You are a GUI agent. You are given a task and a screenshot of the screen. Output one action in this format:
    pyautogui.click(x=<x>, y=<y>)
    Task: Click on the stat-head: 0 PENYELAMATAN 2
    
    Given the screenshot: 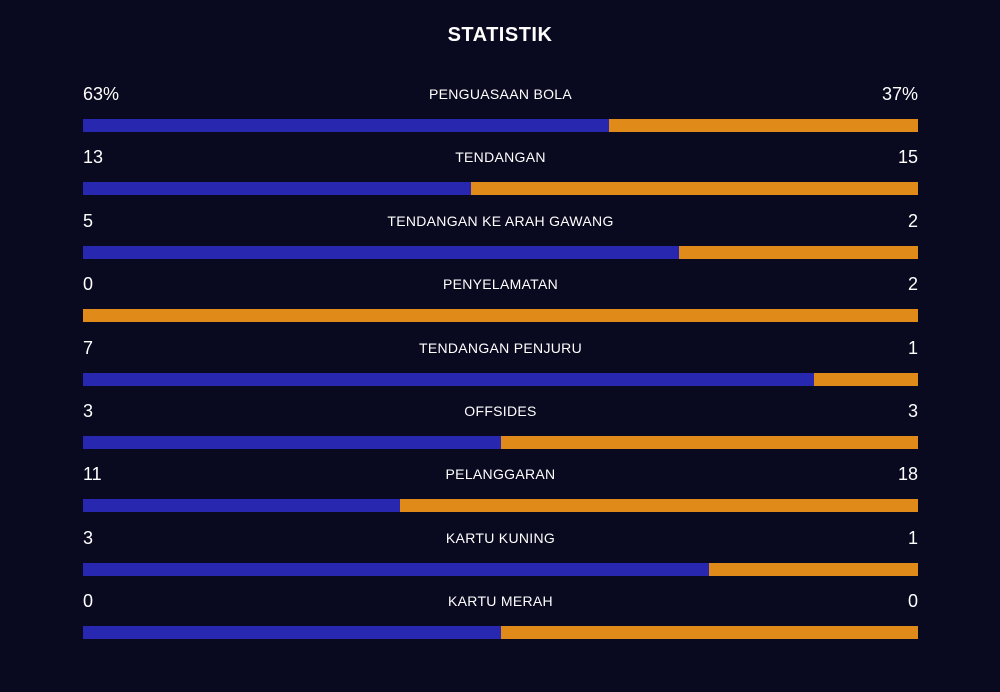 What is the action you would take?
    pyautogui.click(x=500, y=284)
    